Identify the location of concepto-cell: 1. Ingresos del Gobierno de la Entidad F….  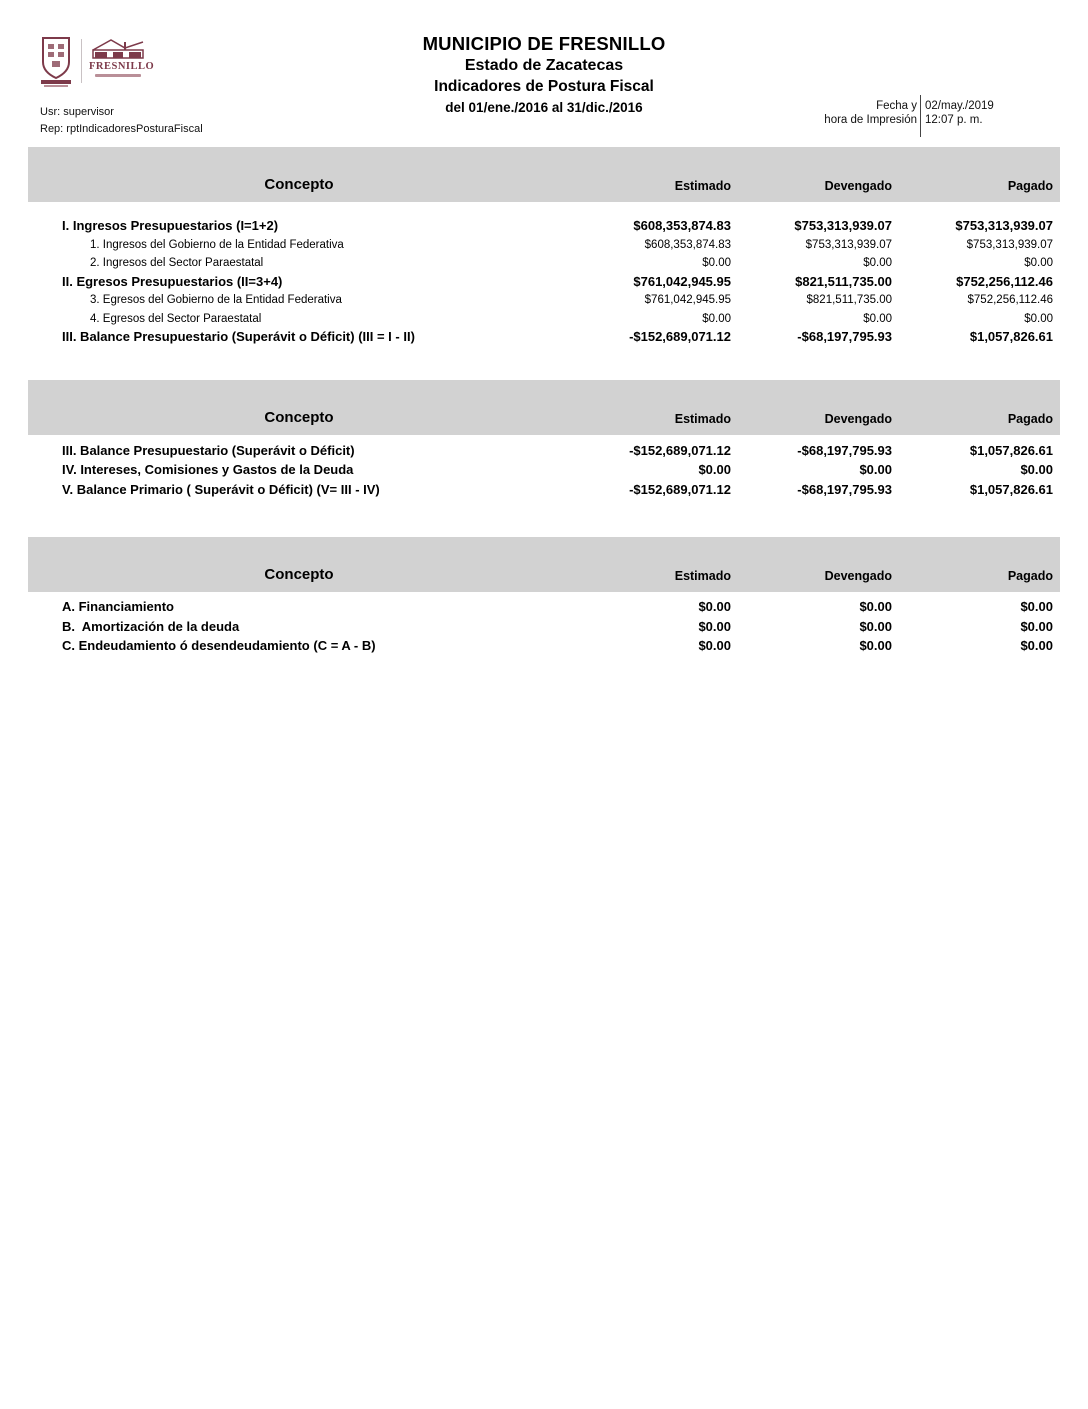
(217, 244).